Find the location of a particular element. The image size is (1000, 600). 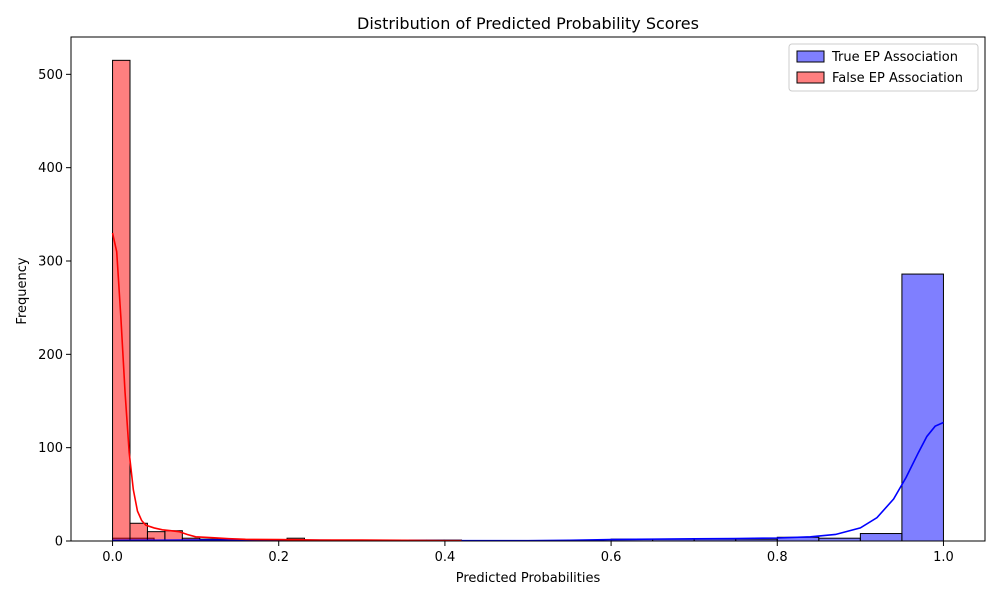

x-tick-label-4: 0.8 is located at coordinates (777, 557).